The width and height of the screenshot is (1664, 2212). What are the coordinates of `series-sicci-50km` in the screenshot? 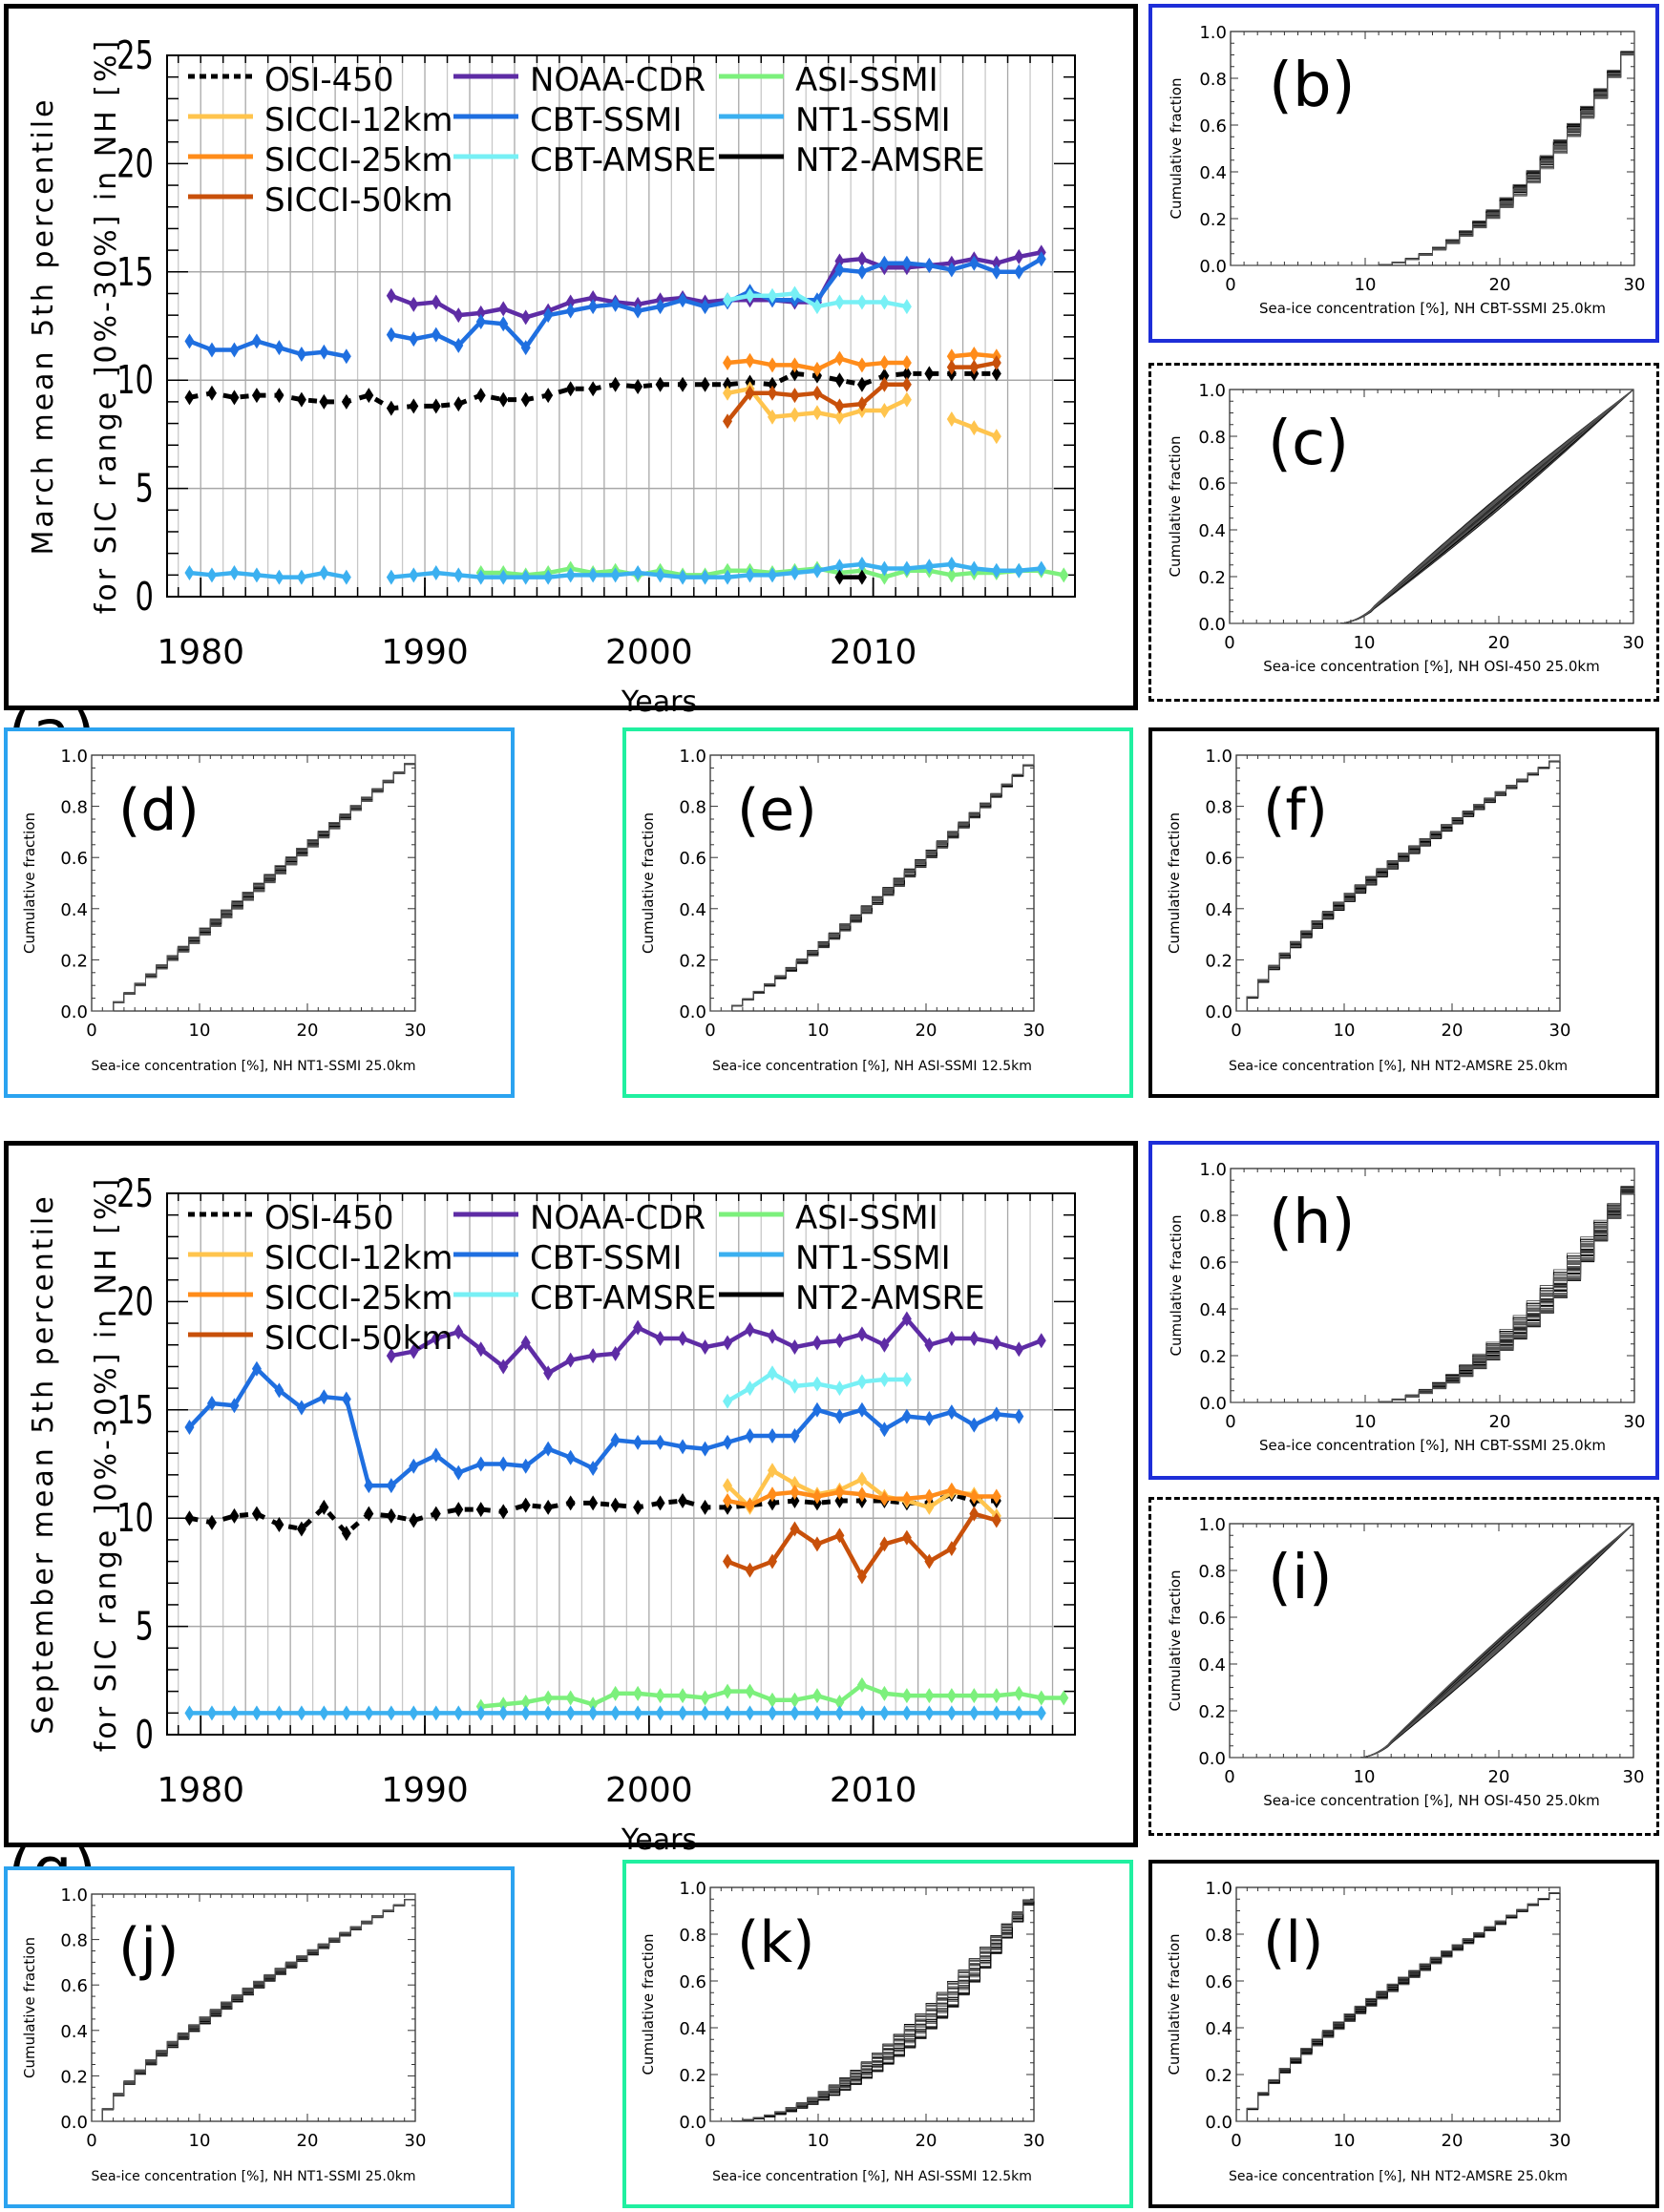 It's located at (862, 392).